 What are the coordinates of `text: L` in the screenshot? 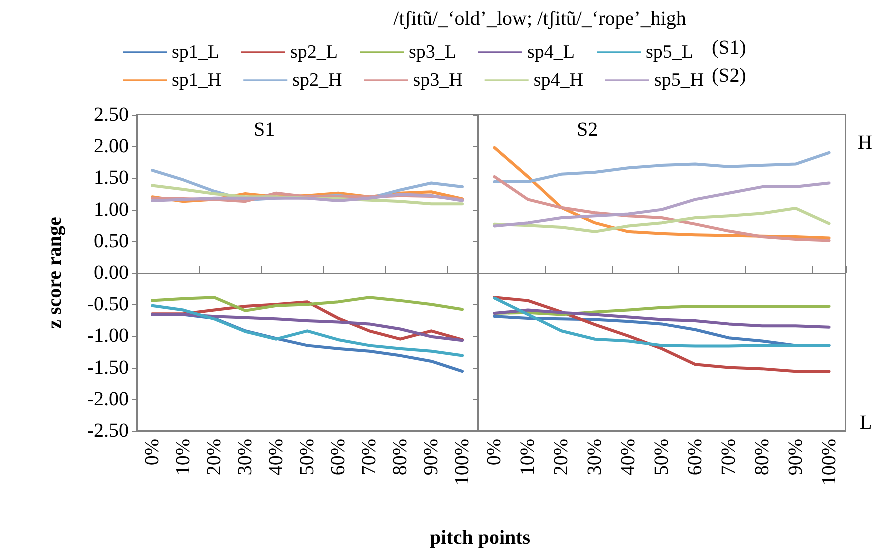 It's located at (866, 423).